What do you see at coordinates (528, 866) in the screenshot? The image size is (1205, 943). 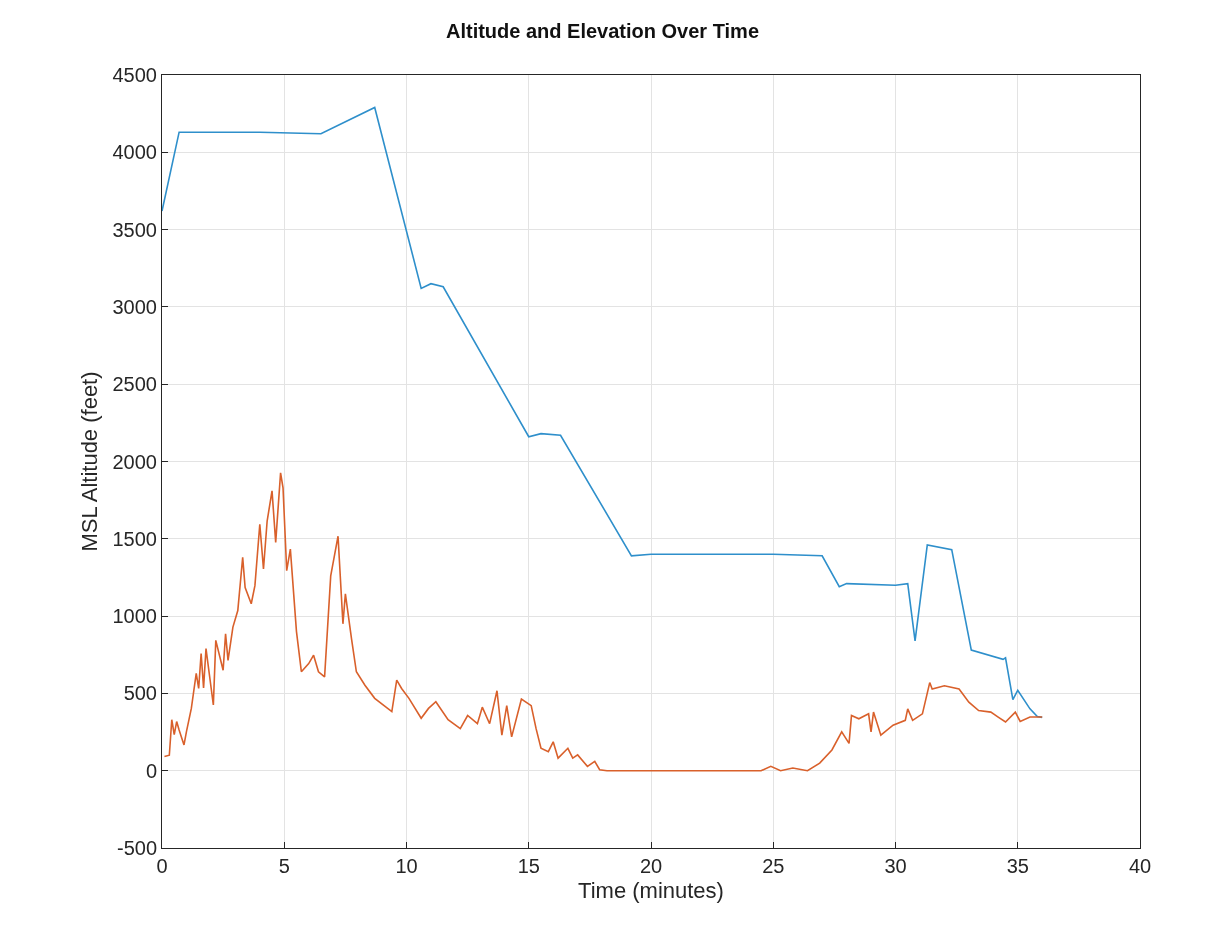 I see `x-tick-label: 15` at bounding box center [528, 866].